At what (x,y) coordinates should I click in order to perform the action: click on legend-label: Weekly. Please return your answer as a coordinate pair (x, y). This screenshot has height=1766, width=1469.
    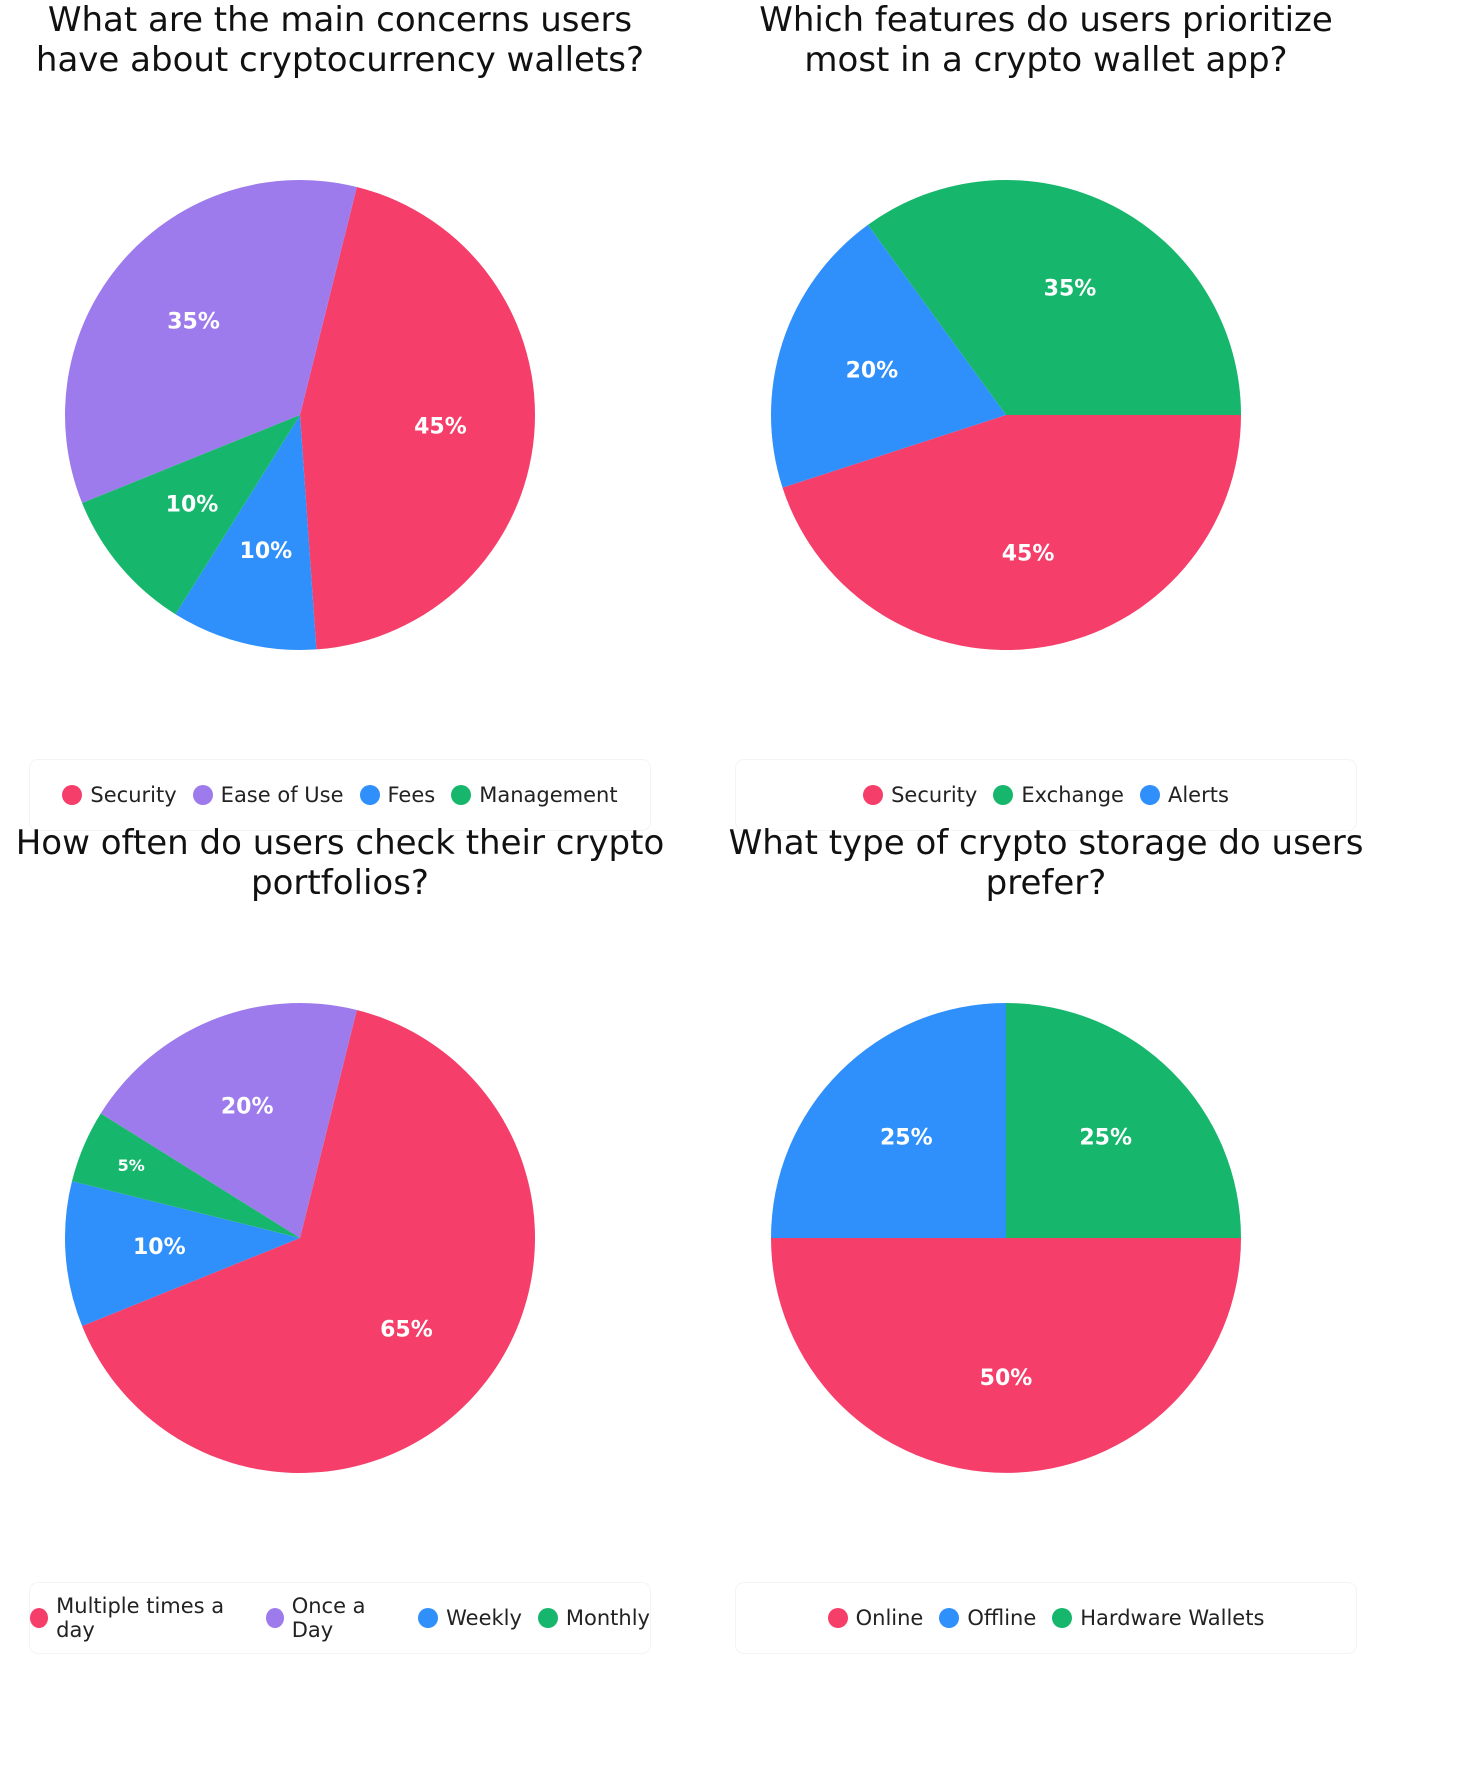
    Looking at the image, I should click on (484, 1618).